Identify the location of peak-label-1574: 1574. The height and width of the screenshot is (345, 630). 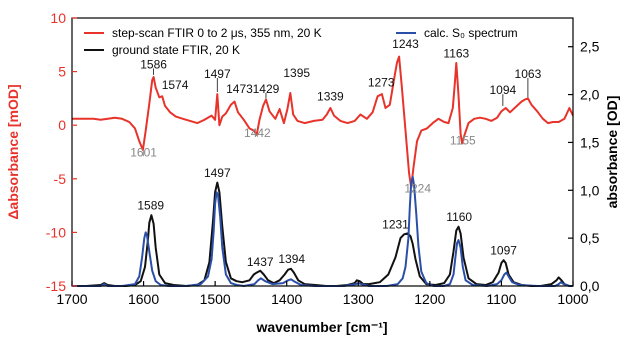
(175, 85).